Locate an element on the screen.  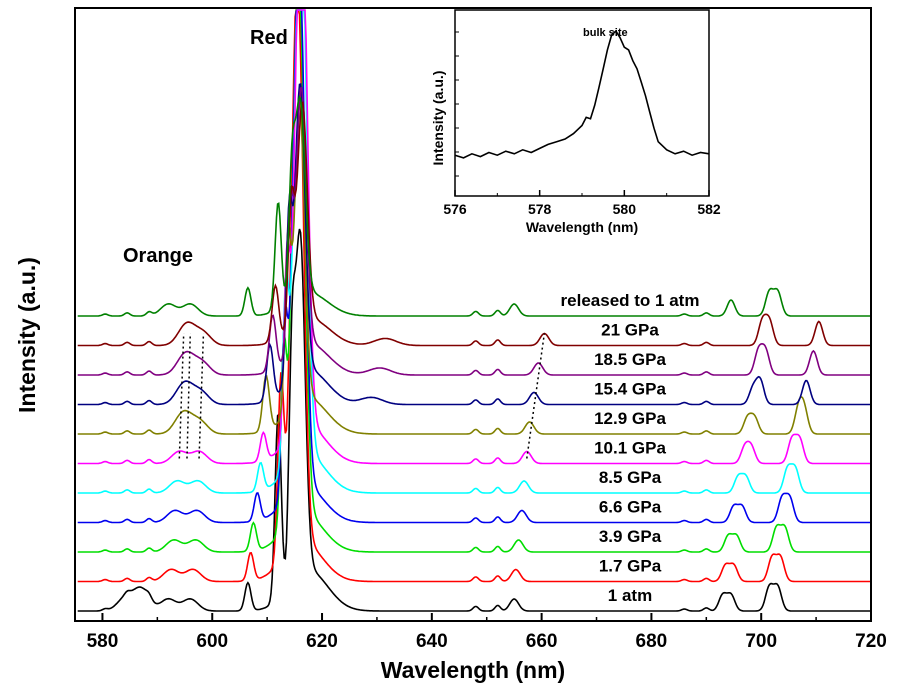
x-tick-label-1: 600 is located at coordinates (212, 641).